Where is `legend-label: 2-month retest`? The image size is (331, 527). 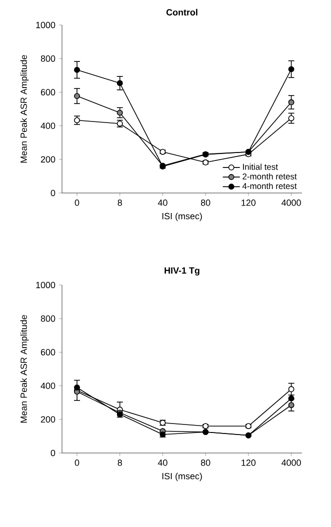 legend-label: 2-month retest is located at coordinates (269, 176).